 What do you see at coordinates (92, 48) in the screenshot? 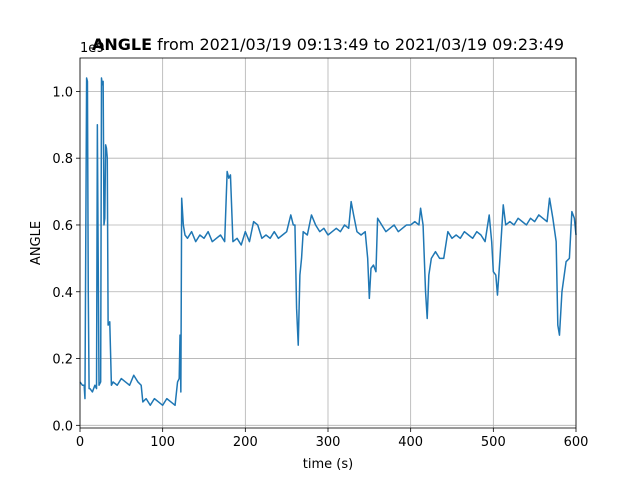
I see `y-offset-text: 1e9` at bounding box center [92, 48].